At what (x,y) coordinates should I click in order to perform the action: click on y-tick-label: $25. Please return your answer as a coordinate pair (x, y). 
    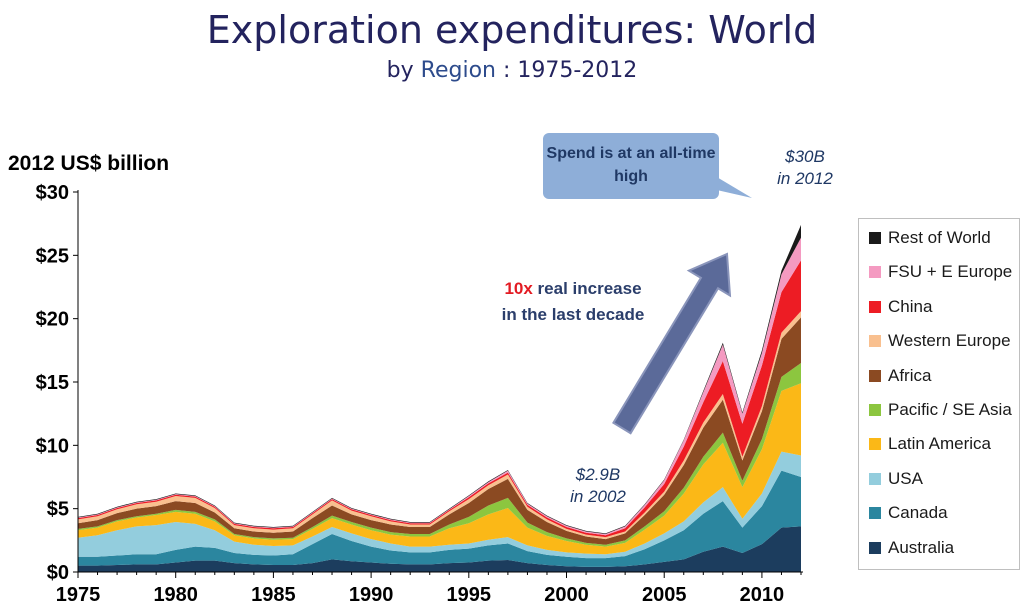
    Looking at the image, I should click on (52, 256).